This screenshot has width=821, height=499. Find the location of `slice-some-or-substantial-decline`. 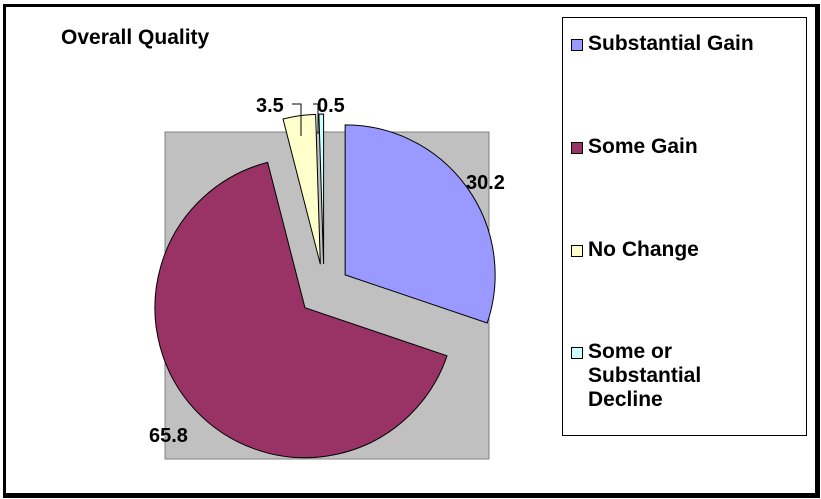

slice-some-or-substantial-decline is located at coordinates (321, 189).